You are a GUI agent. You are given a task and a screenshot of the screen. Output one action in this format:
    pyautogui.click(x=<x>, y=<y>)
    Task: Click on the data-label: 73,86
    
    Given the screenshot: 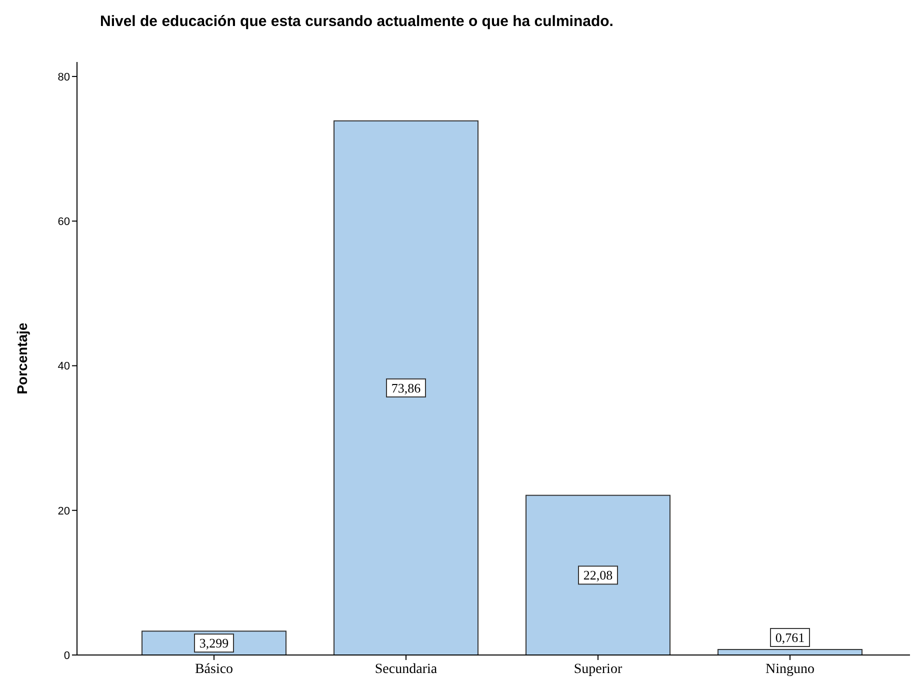 What is the action you would take?
    pyautogui.click(x=406, y=388)
    